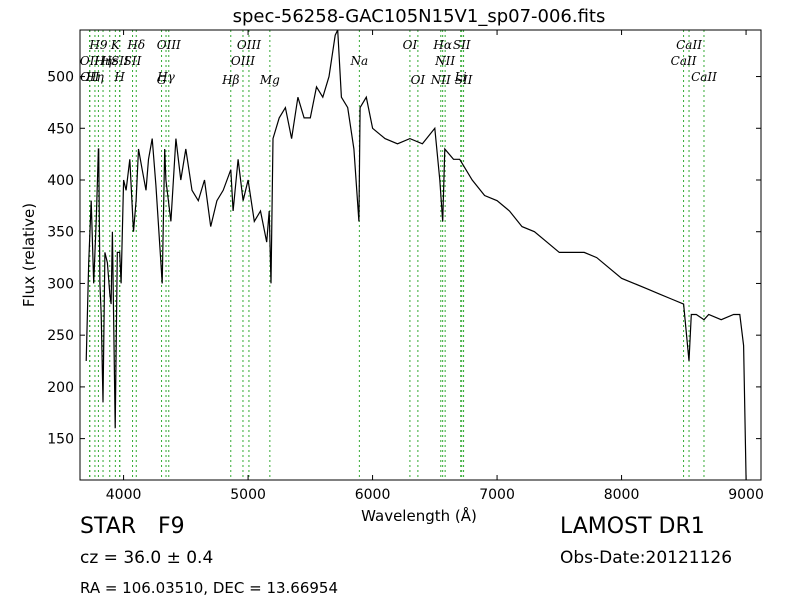 The image size is (800, 600). Describe the element at coordinates (419, 515) in the screenshot. I see `x-axis-label: Wavelength (Å)` at that location.